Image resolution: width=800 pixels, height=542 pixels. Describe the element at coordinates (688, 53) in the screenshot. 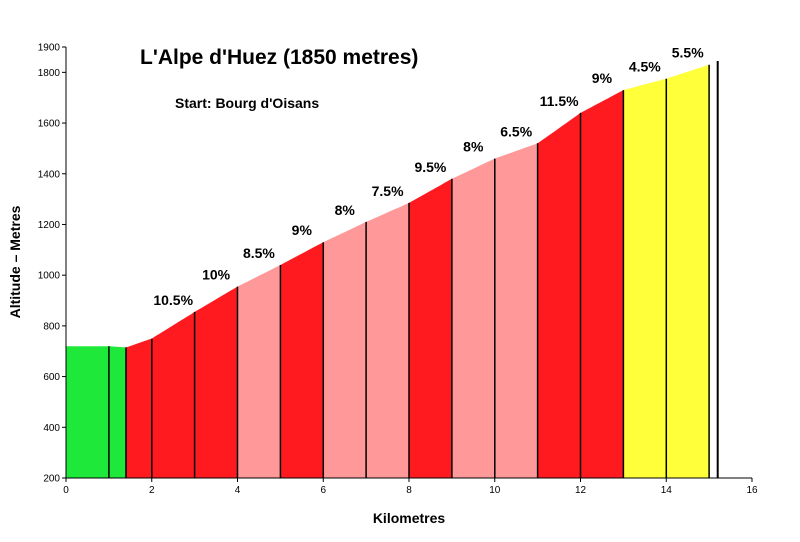

I see `gradient-label: 5.5%` at that location.